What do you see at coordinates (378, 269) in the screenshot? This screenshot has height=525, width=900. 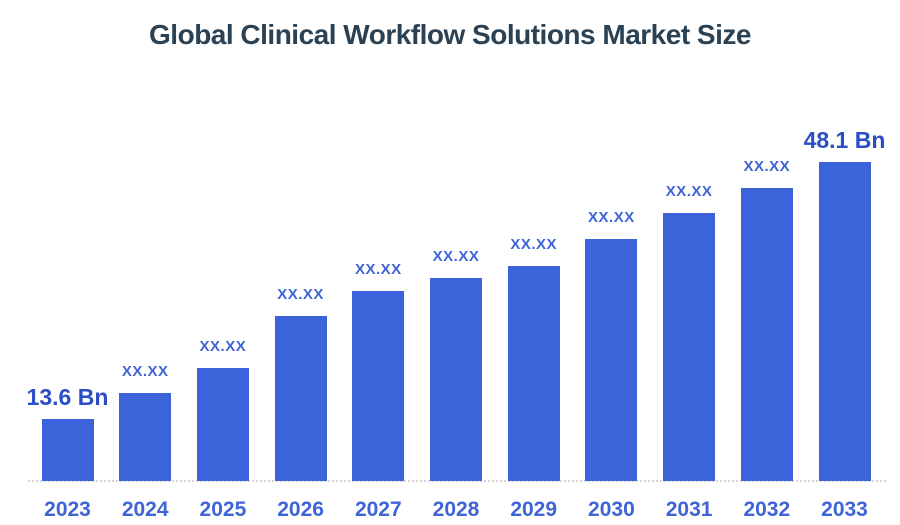 I see `bar-value-label-2027: XX.XX` at bounding box center [378, 269].